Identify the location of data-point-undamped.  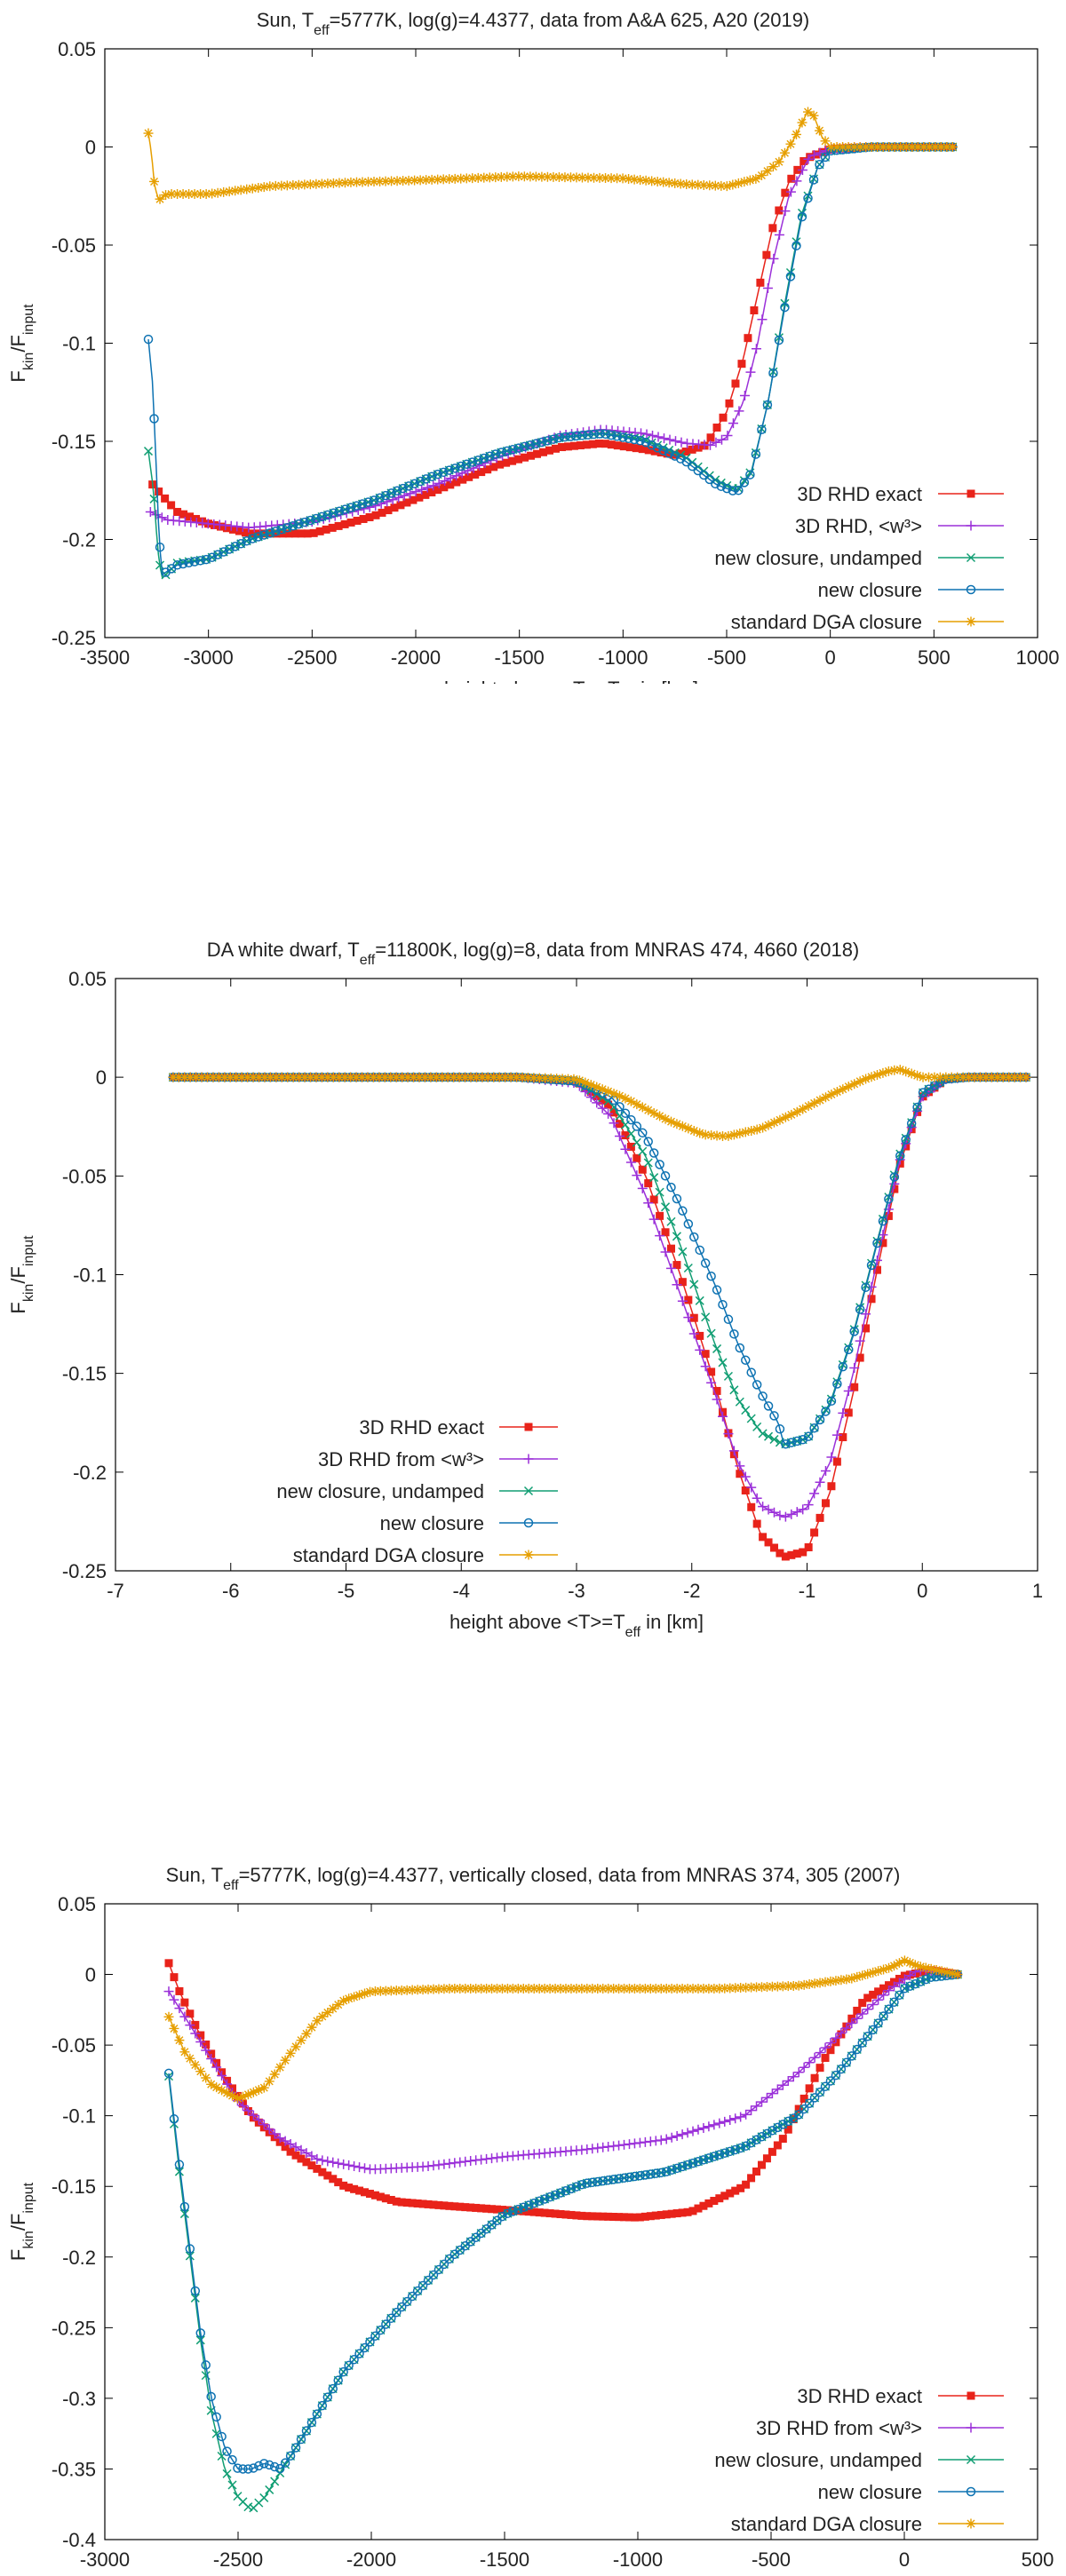
(763, 1434).